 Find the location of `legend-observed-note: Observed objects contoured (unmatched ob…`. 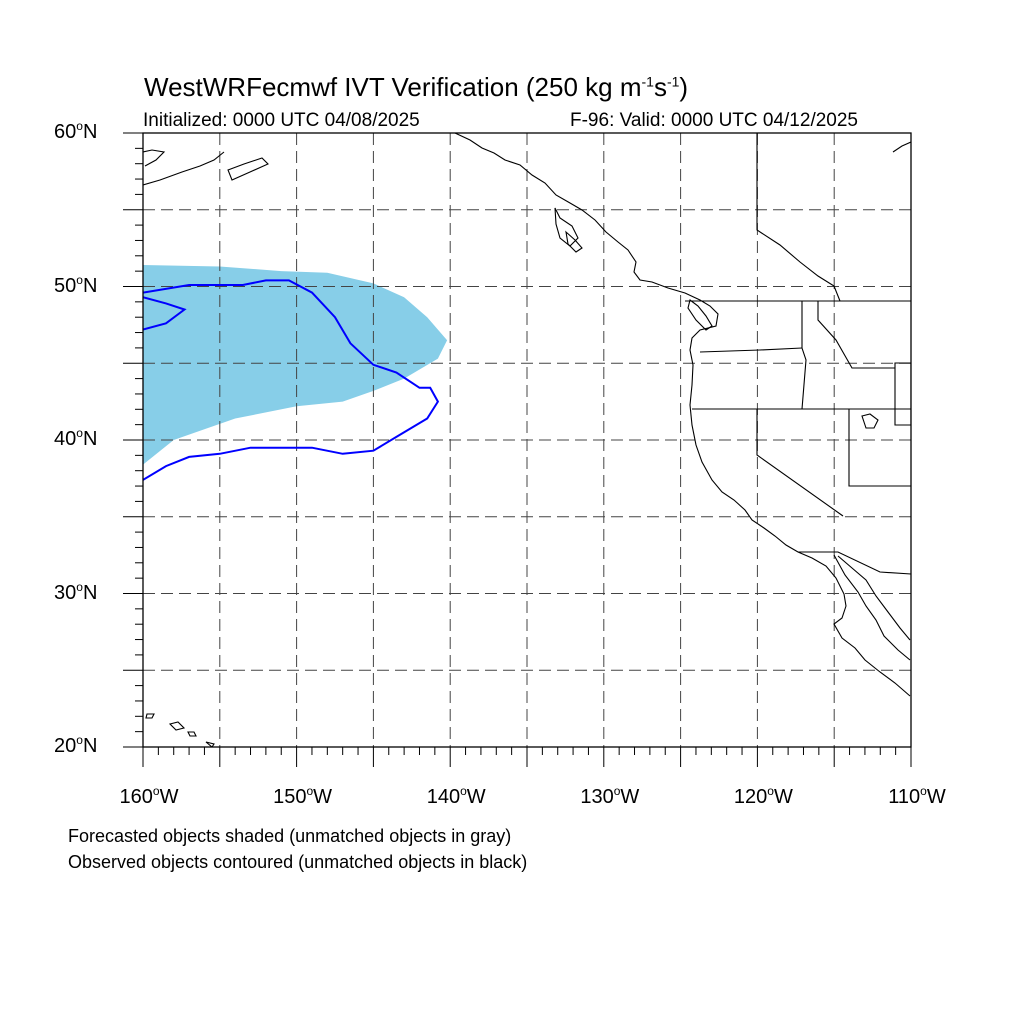

legend-observed-note: Observed objects contoured (unmatched ob… is located at coordinates (298, 862).